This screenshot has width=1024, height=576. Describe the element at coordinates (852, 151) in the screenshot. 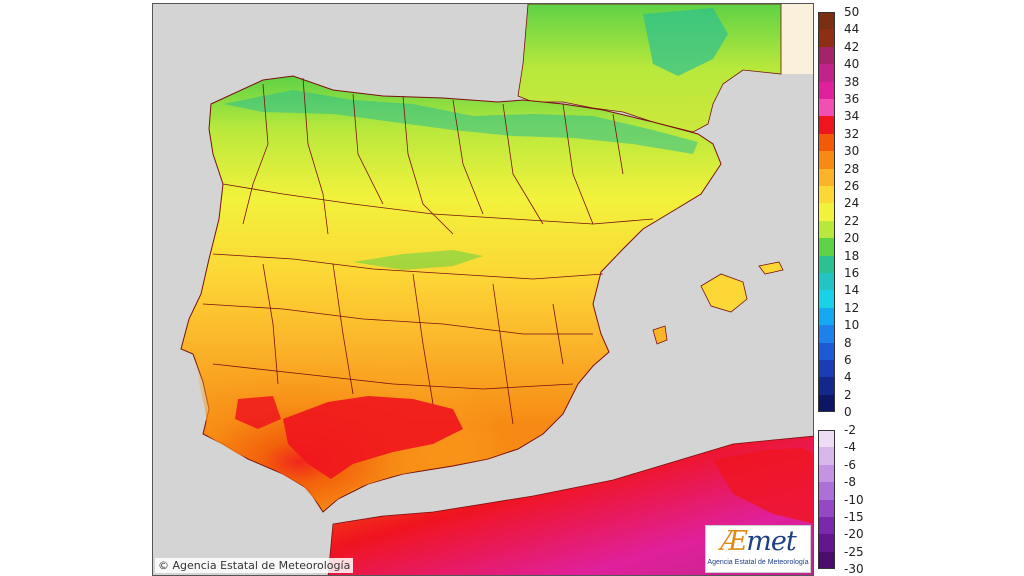

I see `legend-label: 30` at that location.